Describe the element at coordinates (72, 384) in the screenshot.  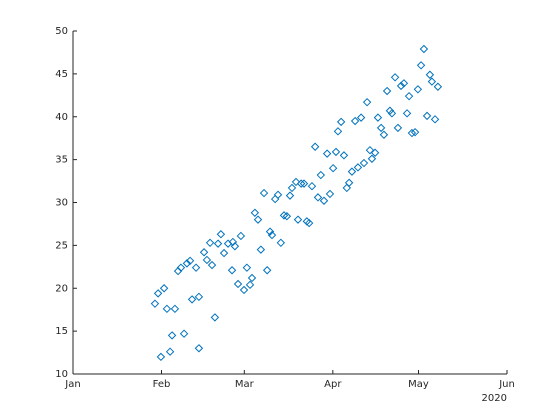
I see `x-tick-label: Jan` at that location.